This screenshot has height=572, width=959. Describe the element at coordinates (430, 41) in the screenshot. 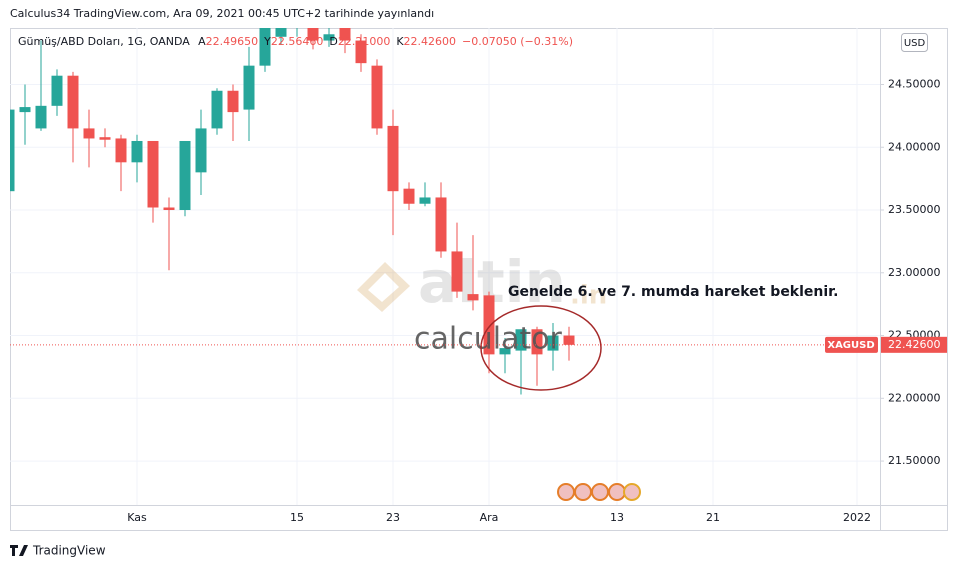

I see `ohlc-value: 22.42600` at that location.